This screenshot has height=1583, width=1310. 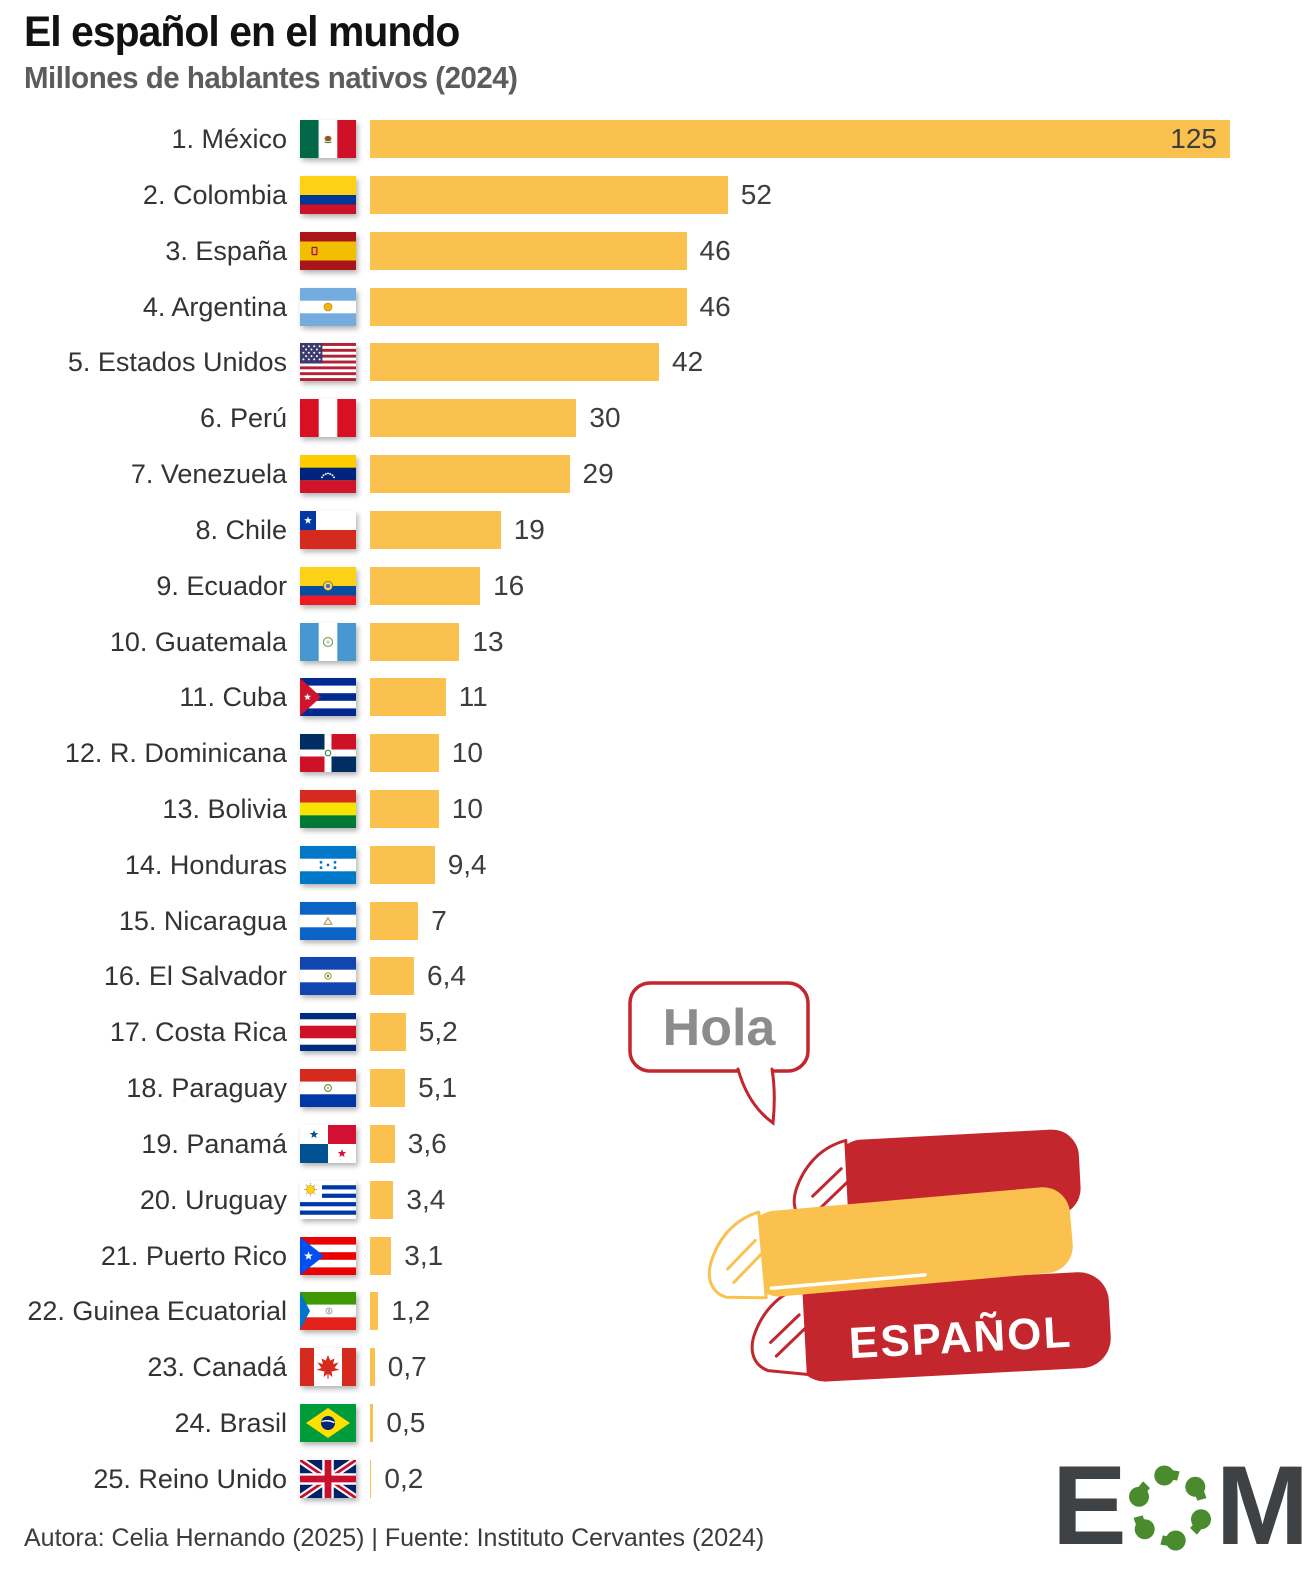 What do you see at coordinates (655, 1367) in the screenshot?
I see `bar-row: 23. Canadá 0,7` at bounding box center [655, 1367].